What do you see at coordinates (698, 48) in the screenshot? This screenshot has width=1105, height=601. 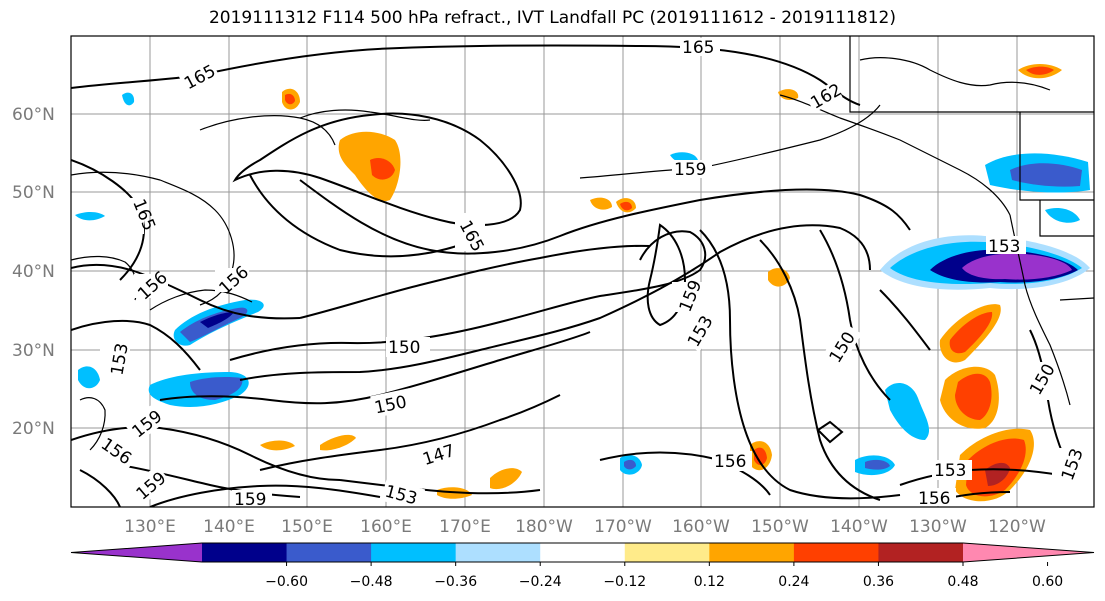 I see `contour-label: 165` at bounding box center [698, 48].